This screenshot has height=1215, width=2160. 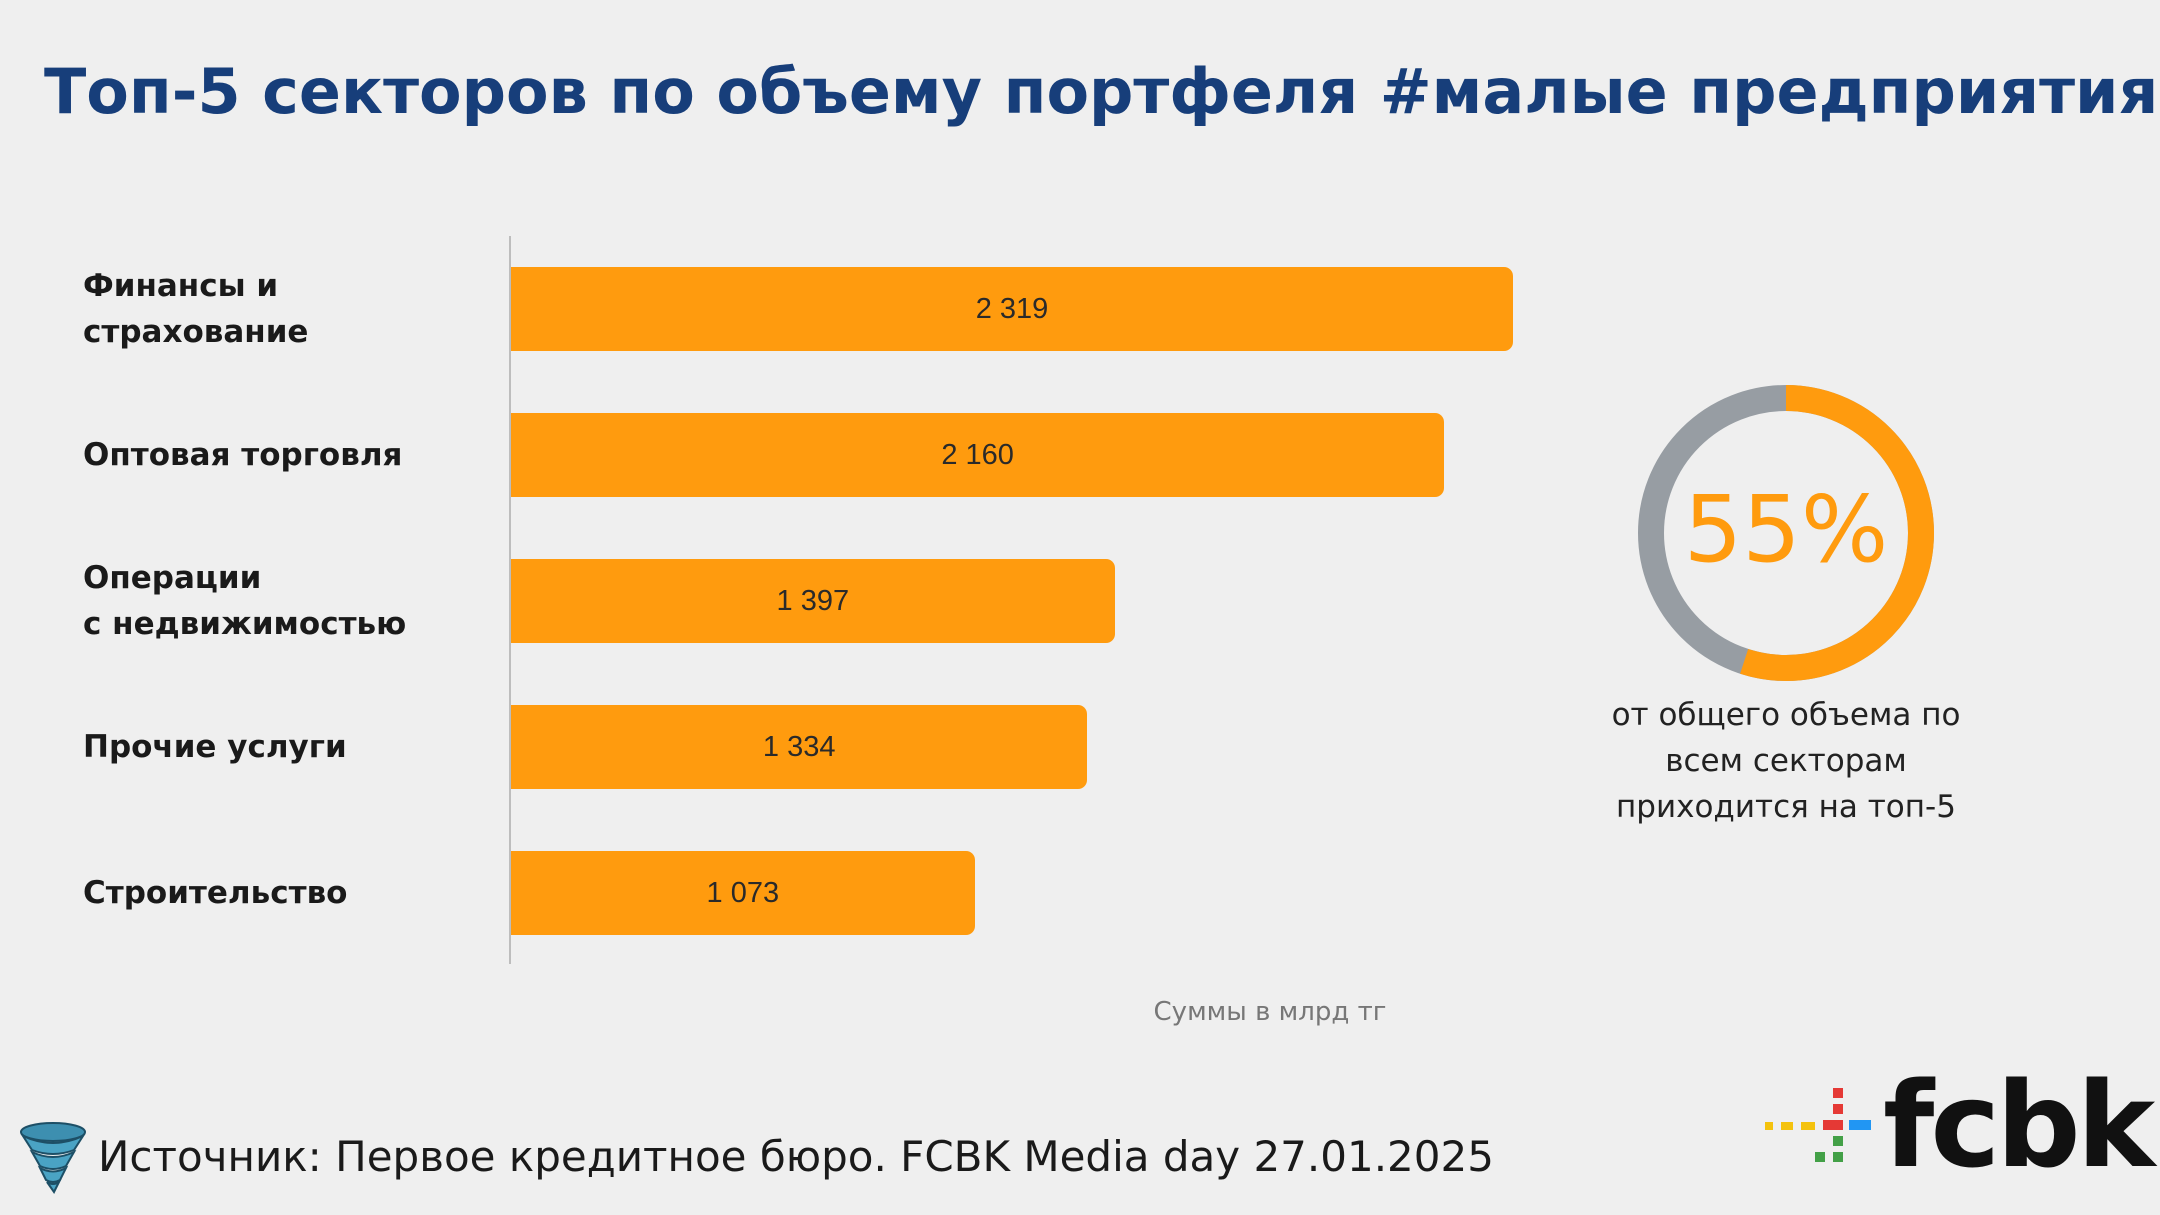 I want to click on category-label-line: страхование, so click(x=196, y=332).